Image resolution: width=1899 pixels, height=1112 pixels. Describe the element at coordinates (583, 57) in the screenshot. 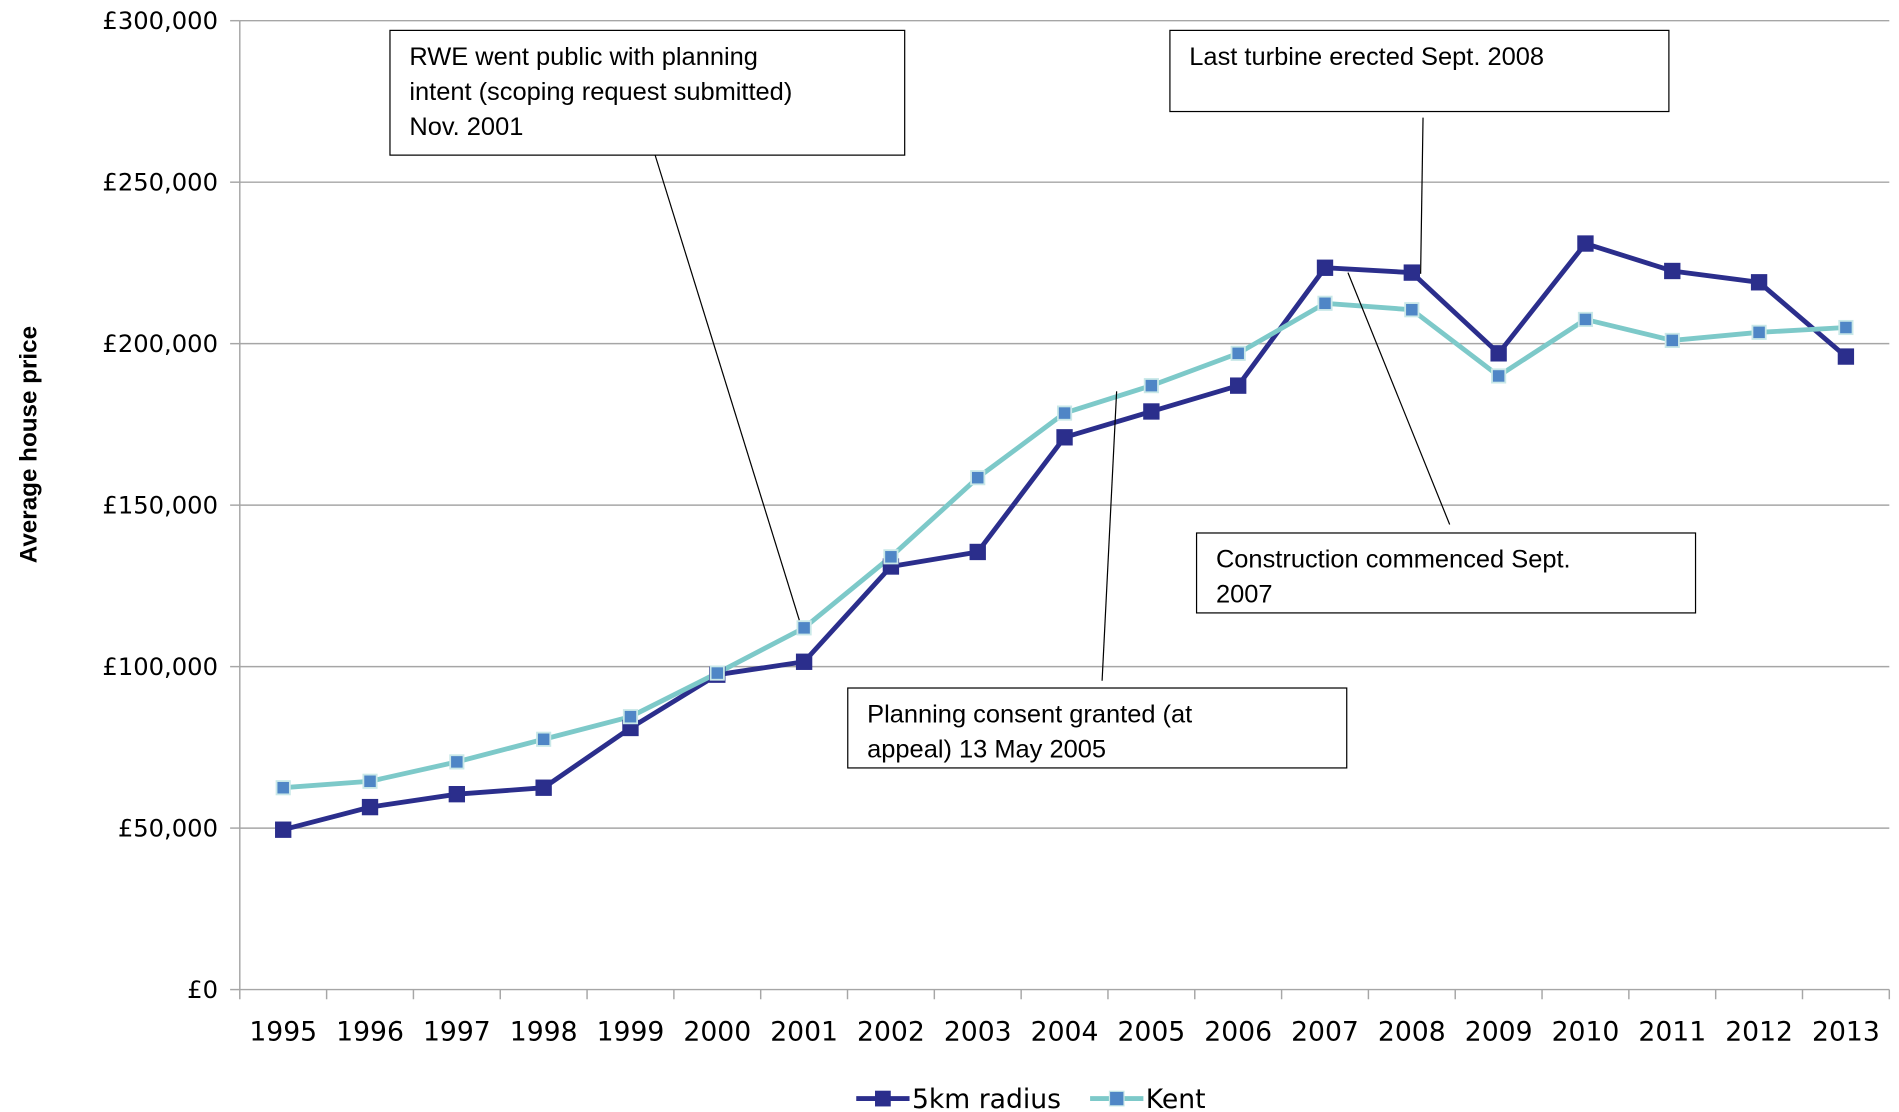

I see `annotation-text: RWE went public with planning` at that location.